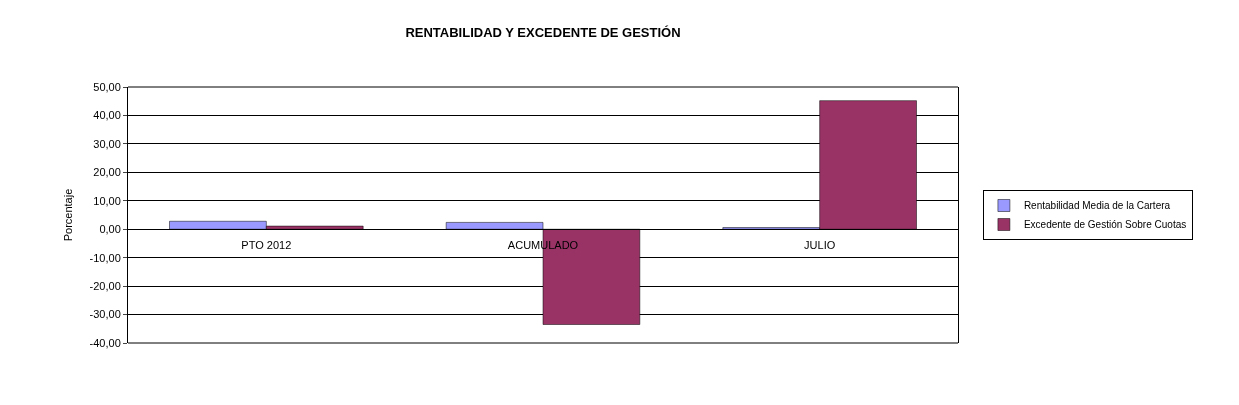 The width and height of the screenshot is (1239, 405). I want to click on y-axis-title: Porcentaje, so click(68, 215).